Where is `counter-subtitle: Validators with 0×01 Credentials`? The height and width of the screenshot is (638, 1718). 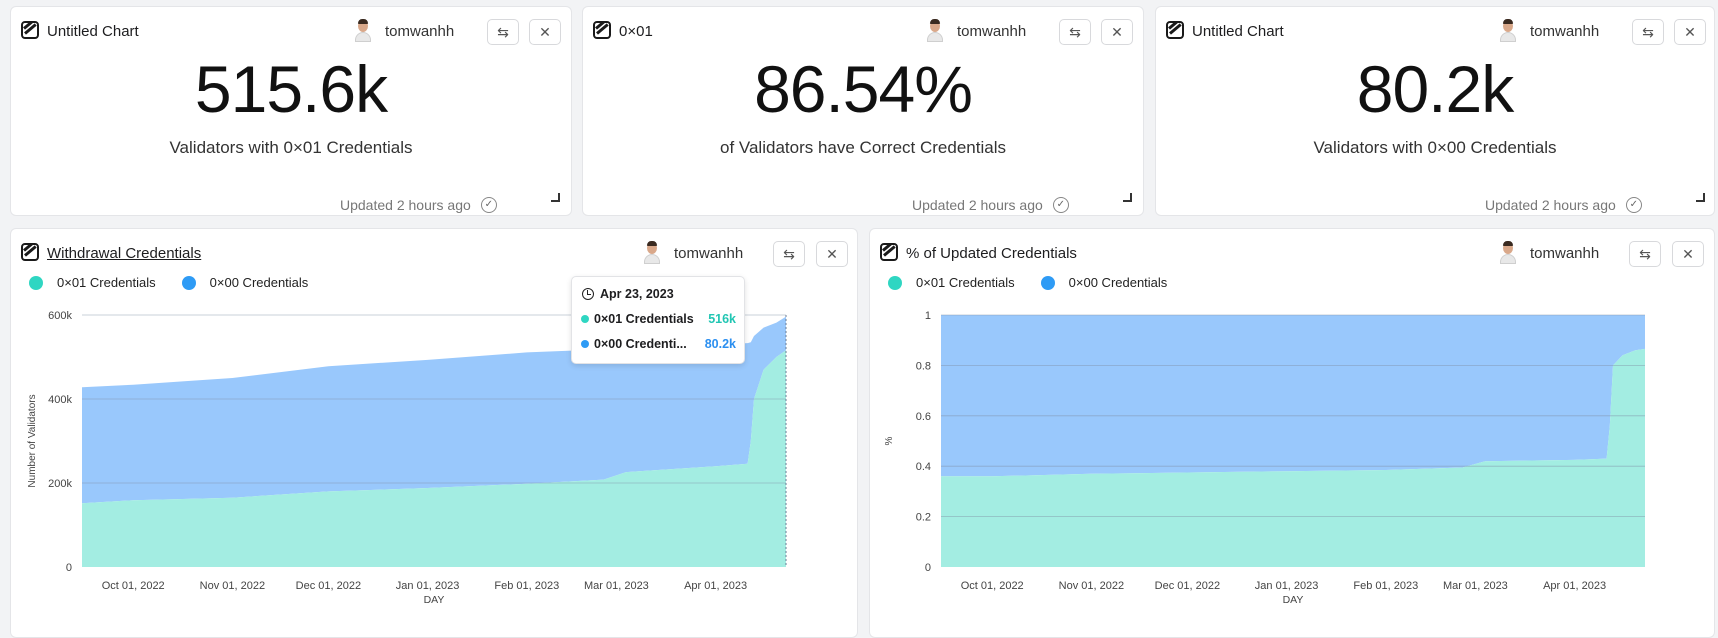
counter-subtitle: Validators with 0×01 Credentials is located at coordinates (291, 147).